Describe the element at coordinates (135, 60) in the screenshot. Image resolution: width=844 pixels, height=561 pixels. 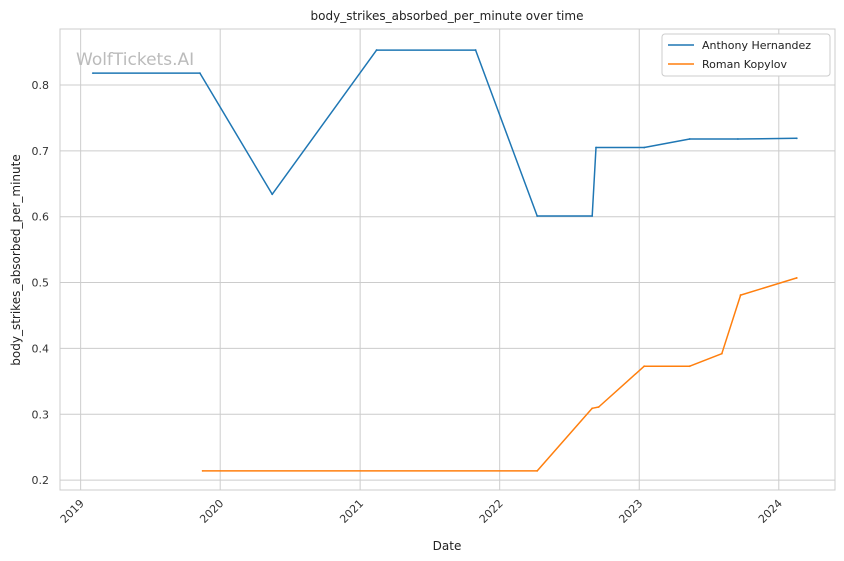
I see `watermark: WolfTickets.AI` at that location.